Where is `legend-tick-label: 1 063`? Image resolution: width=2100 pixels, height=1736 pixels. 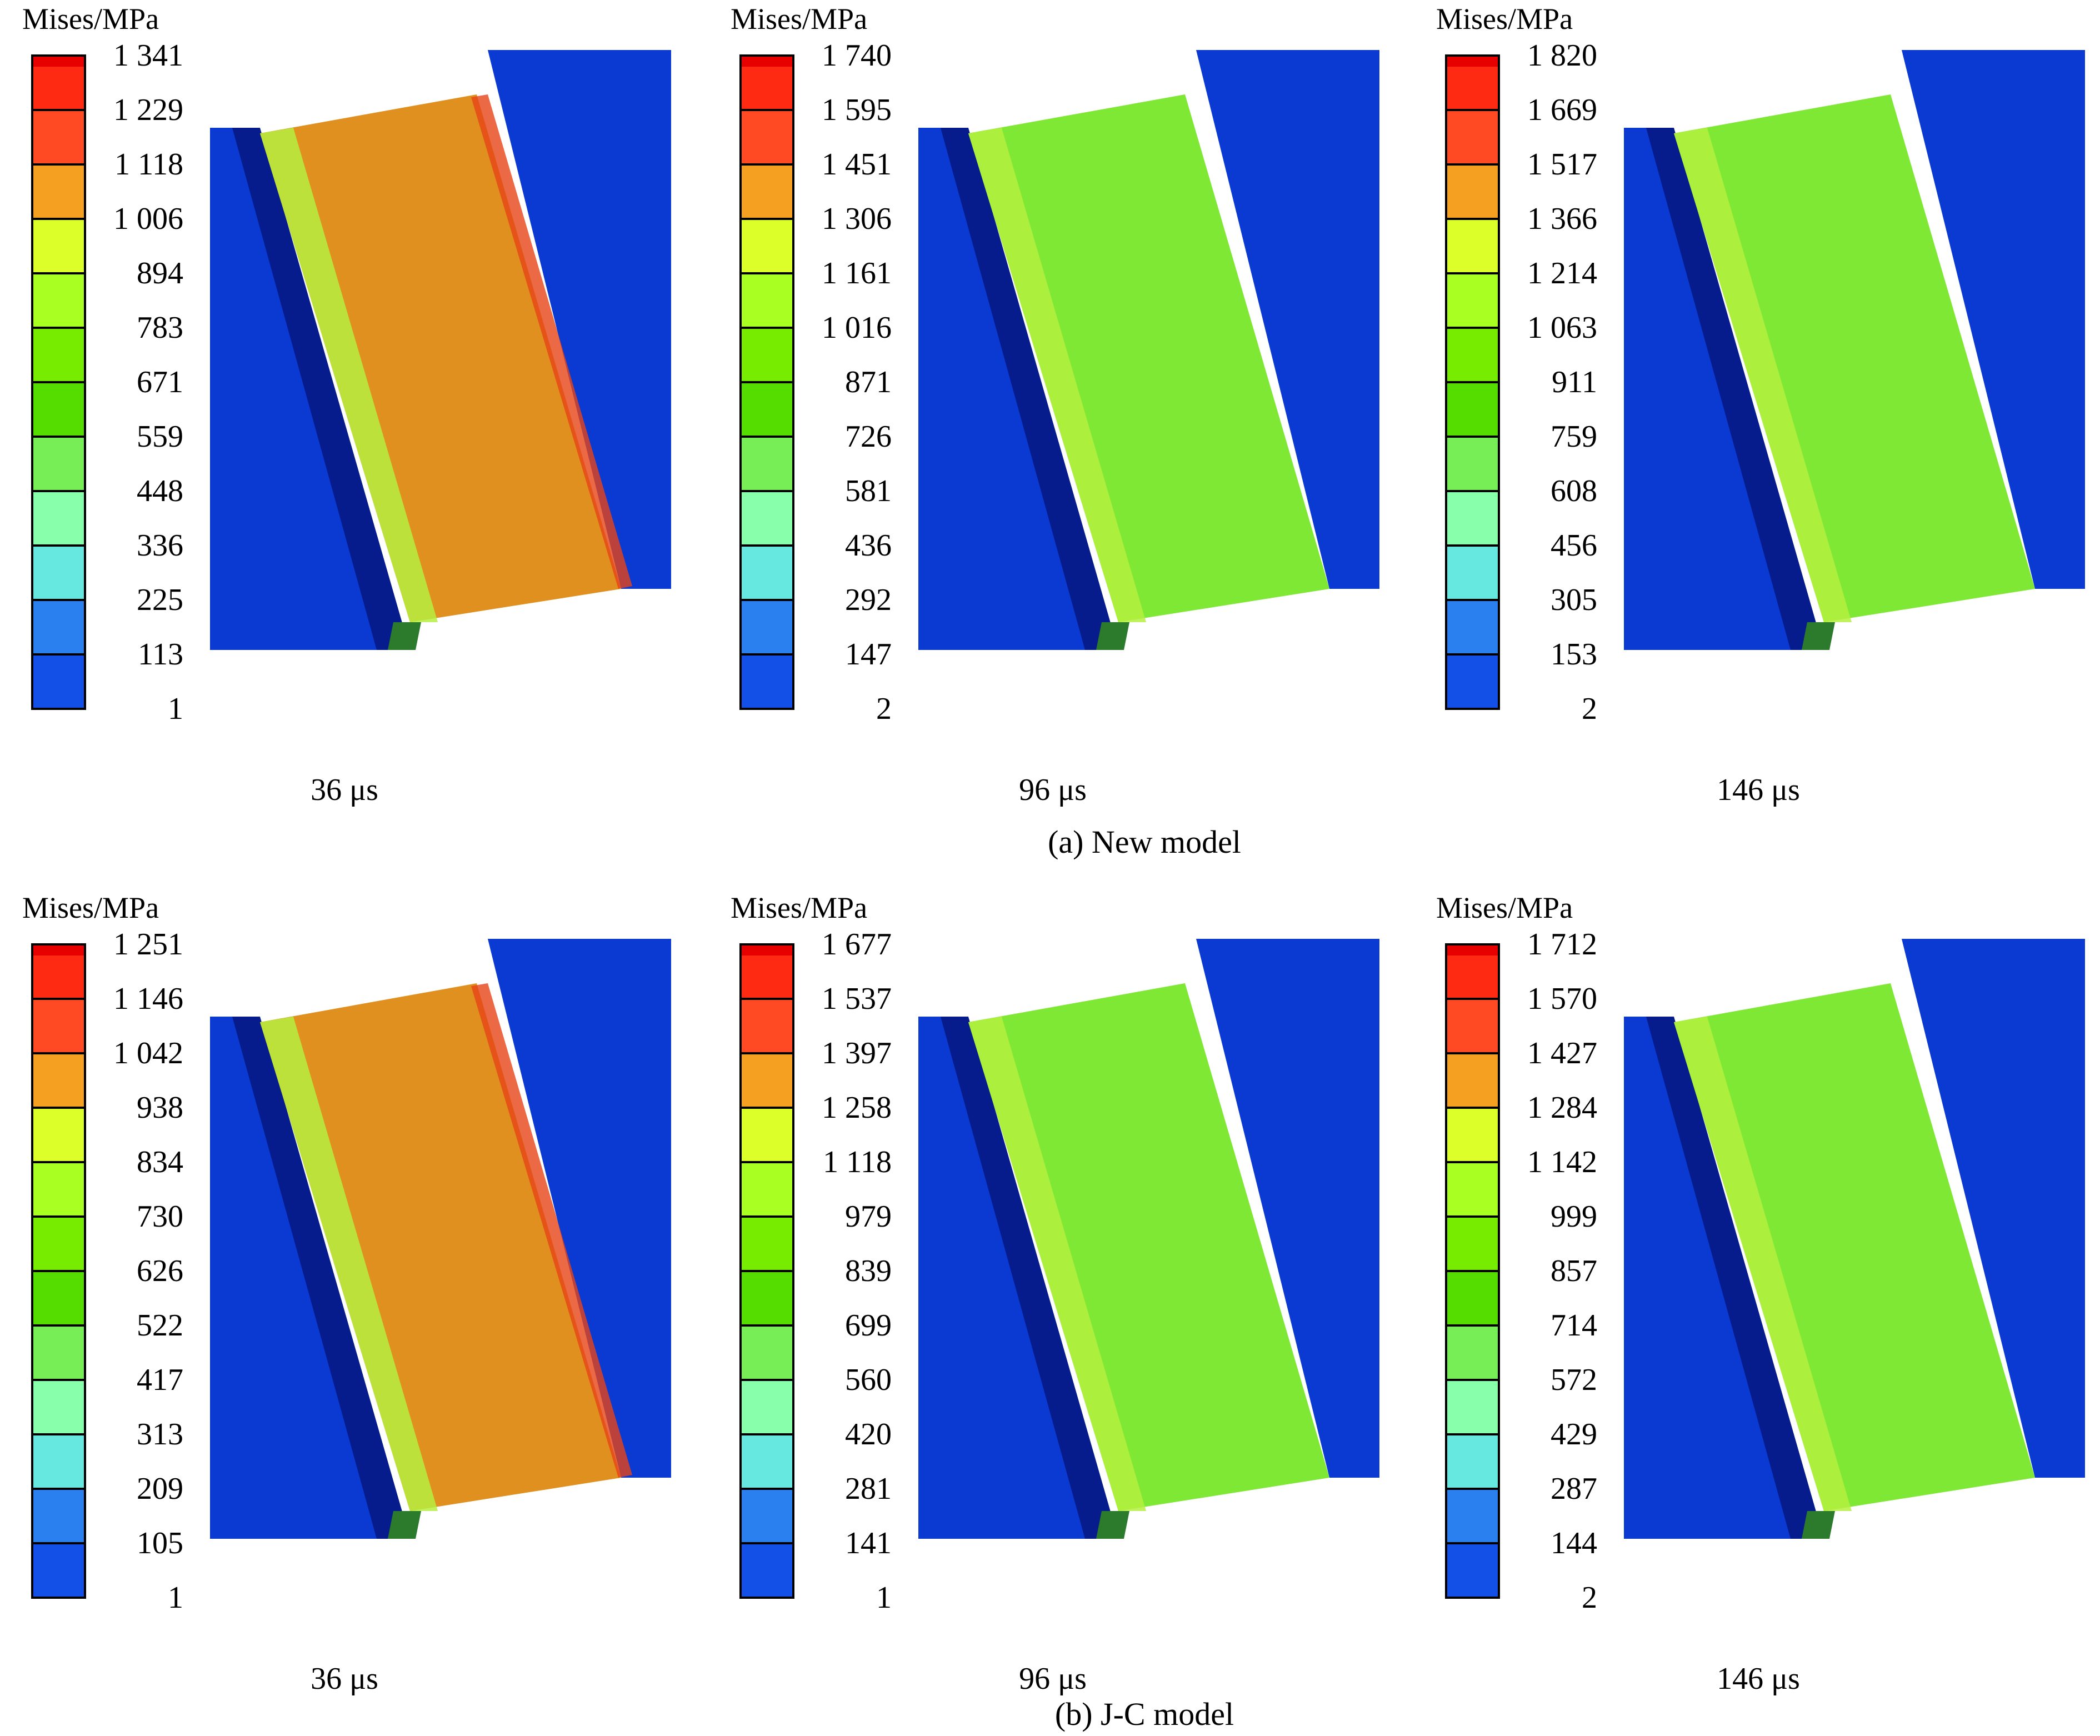
legend-tick-label: 1 063 is located at coordinates (1562, 328).